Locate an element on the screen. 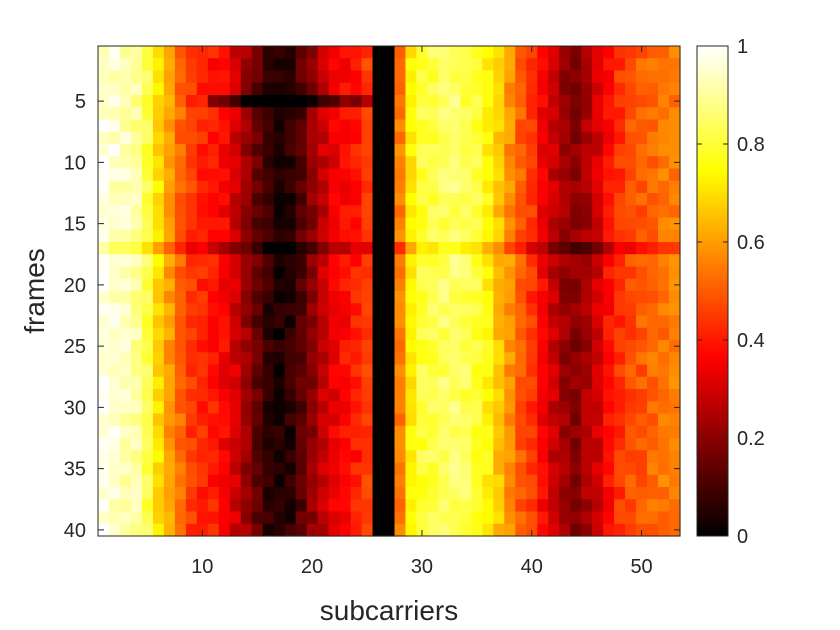 This screenshot has width=840, height=630. y-tick-label: 25 is located at coordinates (75, 347).